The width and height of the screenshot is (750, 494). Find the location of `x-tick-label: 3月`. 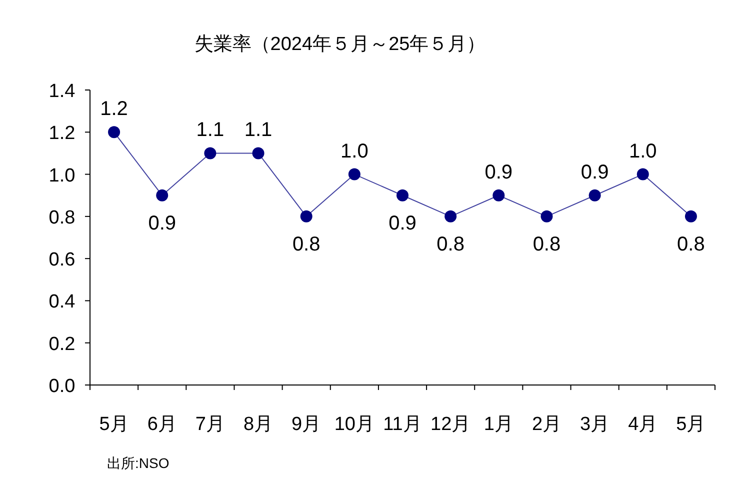

x-tick-label: 3月 is located at coordinates (595, 424).